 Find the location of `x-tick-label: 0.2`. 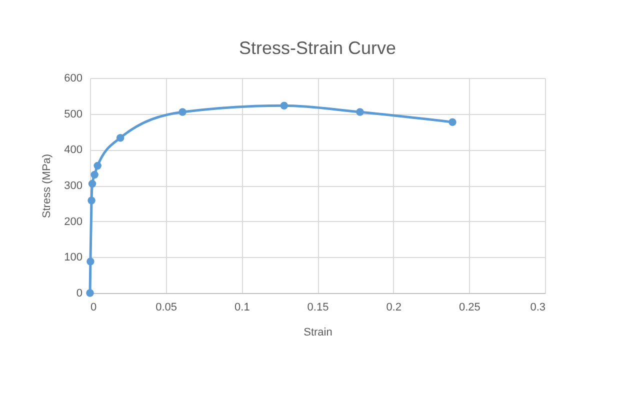

x-tick-label: 0.2 is located at coordinates (394, 308).